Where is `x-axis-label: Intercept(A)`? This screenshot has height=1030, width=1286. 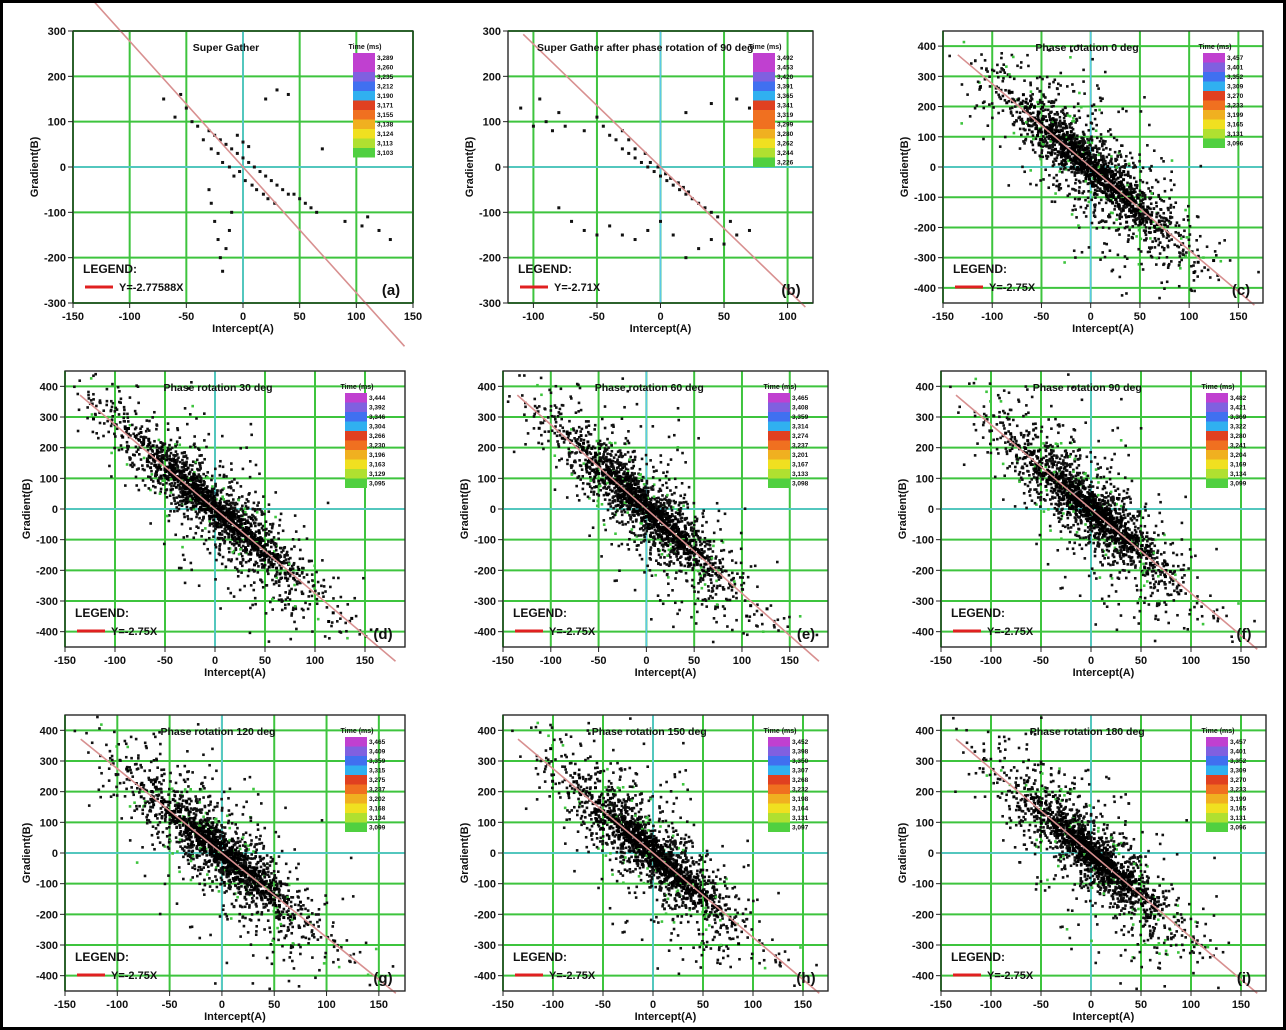
x-axis-label: Intercept(A) is located at coordinates (1103, 329).